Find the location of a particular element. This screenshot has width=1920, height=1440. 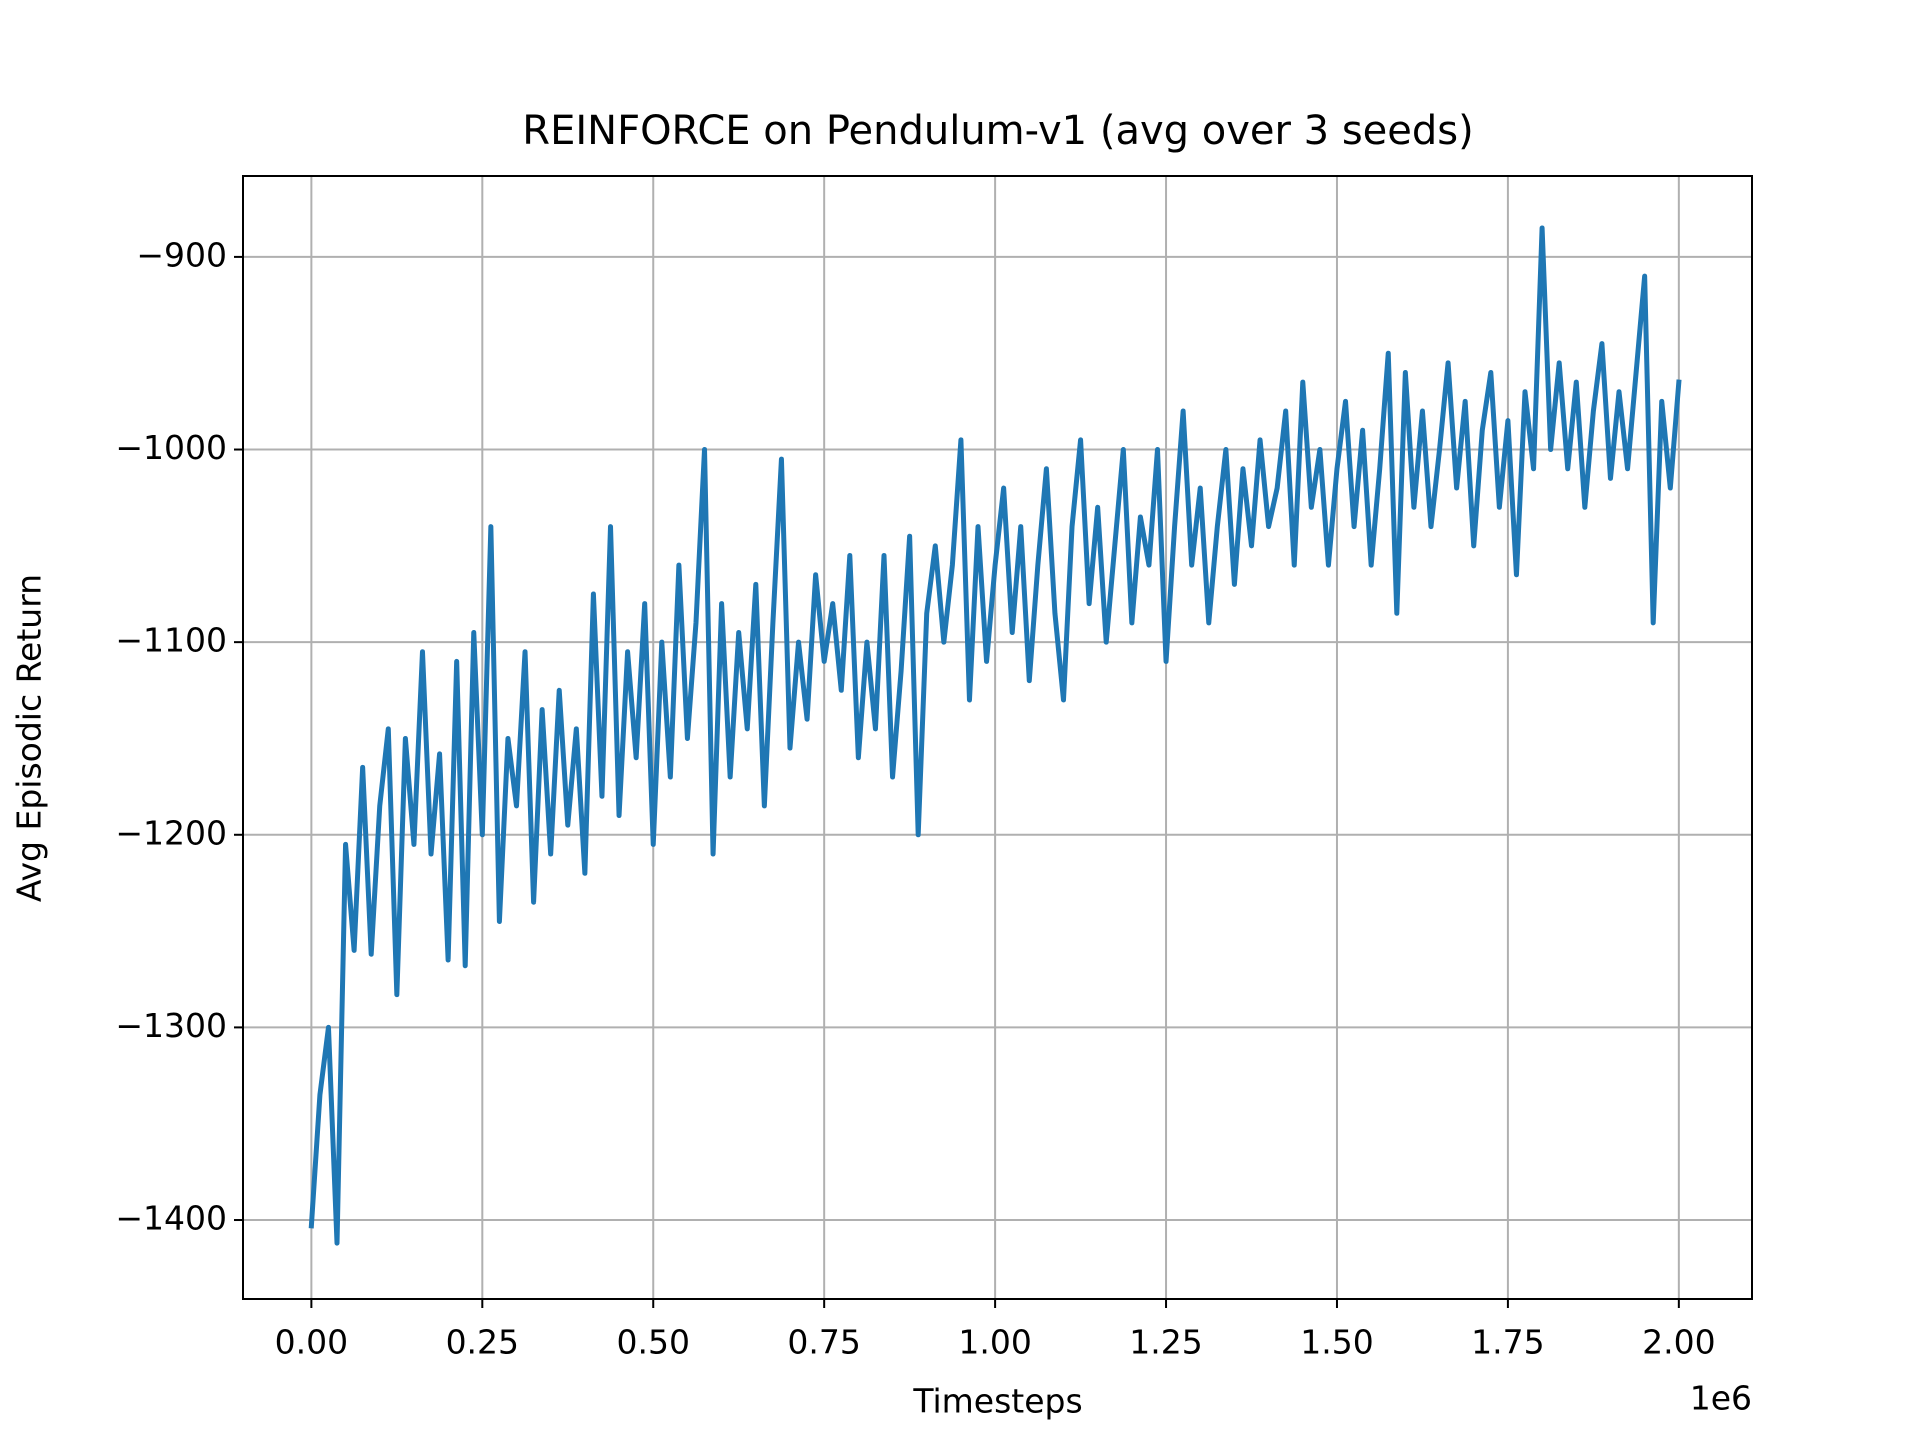

x-tick-label: 0.50 is located at coordinates (652, 1342).